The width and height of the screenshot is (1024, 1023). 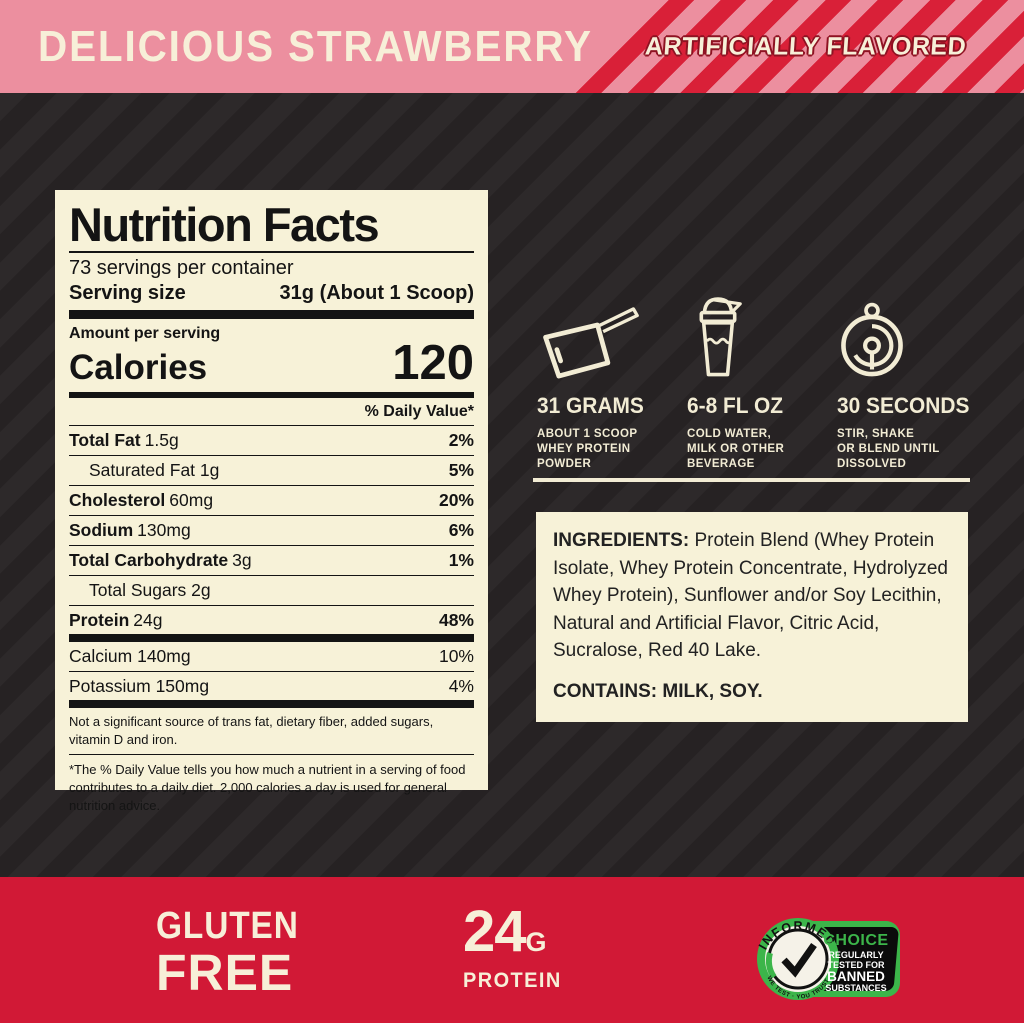 What do you see at coordinates (149, 560) in the screenshot?
I see `nutrient-name: Total Carbohydrate` at bounding box center [149, 560].